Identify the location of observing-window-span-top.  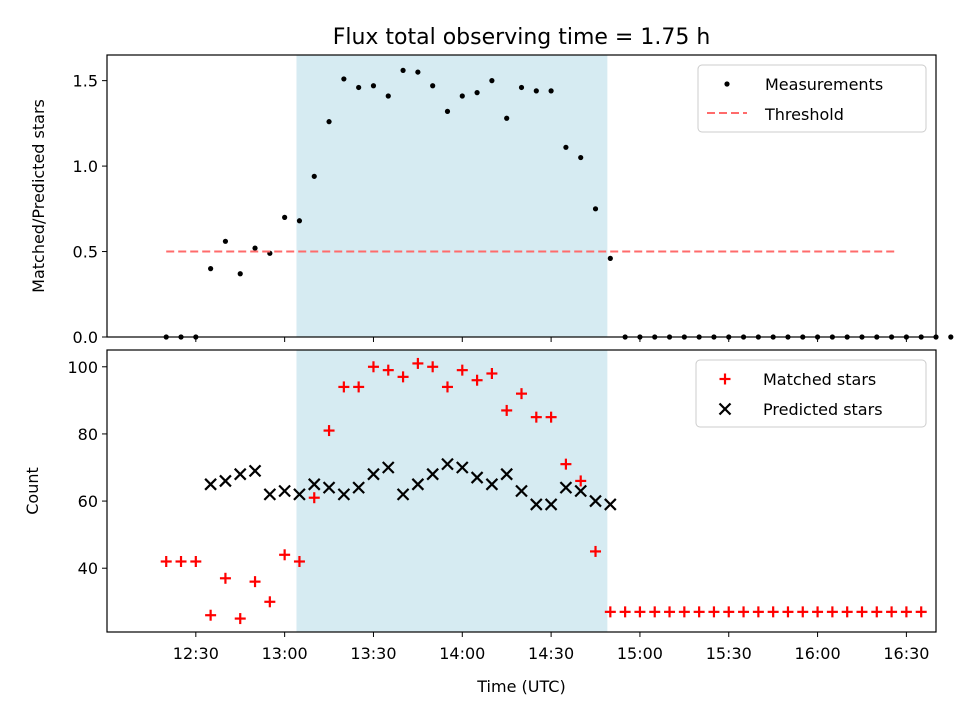
(452, 196).